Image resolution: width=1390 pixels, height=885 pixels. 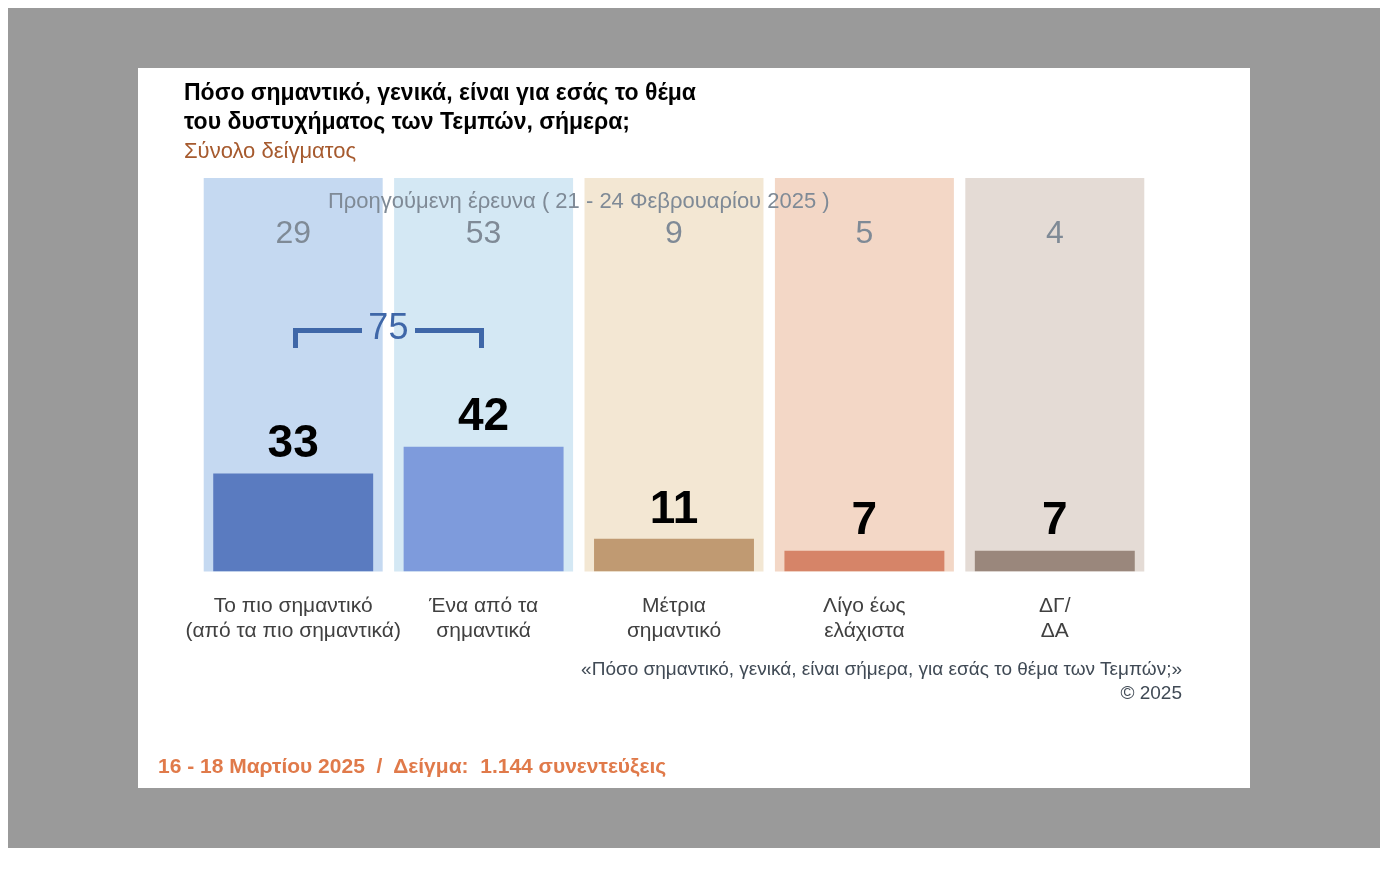 I want to click on band-label: 9, so click(x=674, y=231).